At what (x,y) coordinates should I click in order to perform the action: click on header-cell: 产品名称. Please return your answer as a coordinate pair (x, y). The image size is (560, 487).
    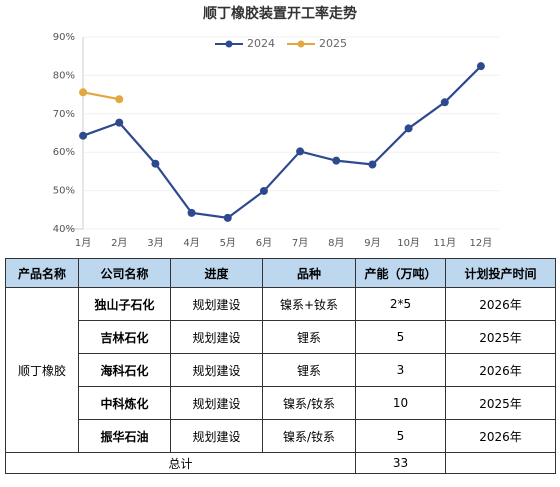
    Looking at the image, I should click on (42, 273).